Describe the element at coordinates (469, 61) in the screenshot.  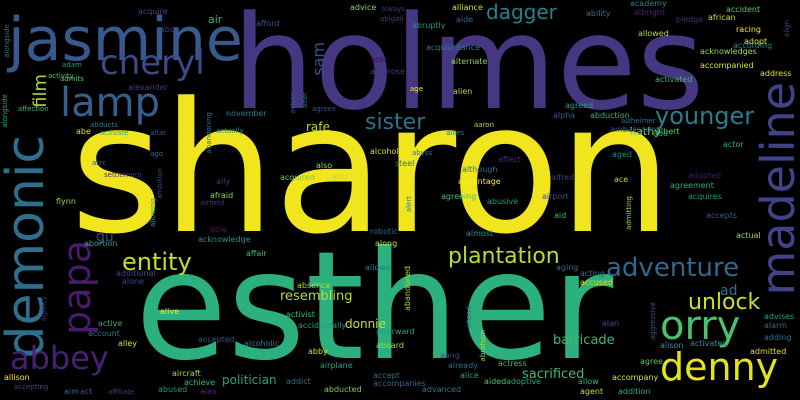
I see `word: alternate` at that location.